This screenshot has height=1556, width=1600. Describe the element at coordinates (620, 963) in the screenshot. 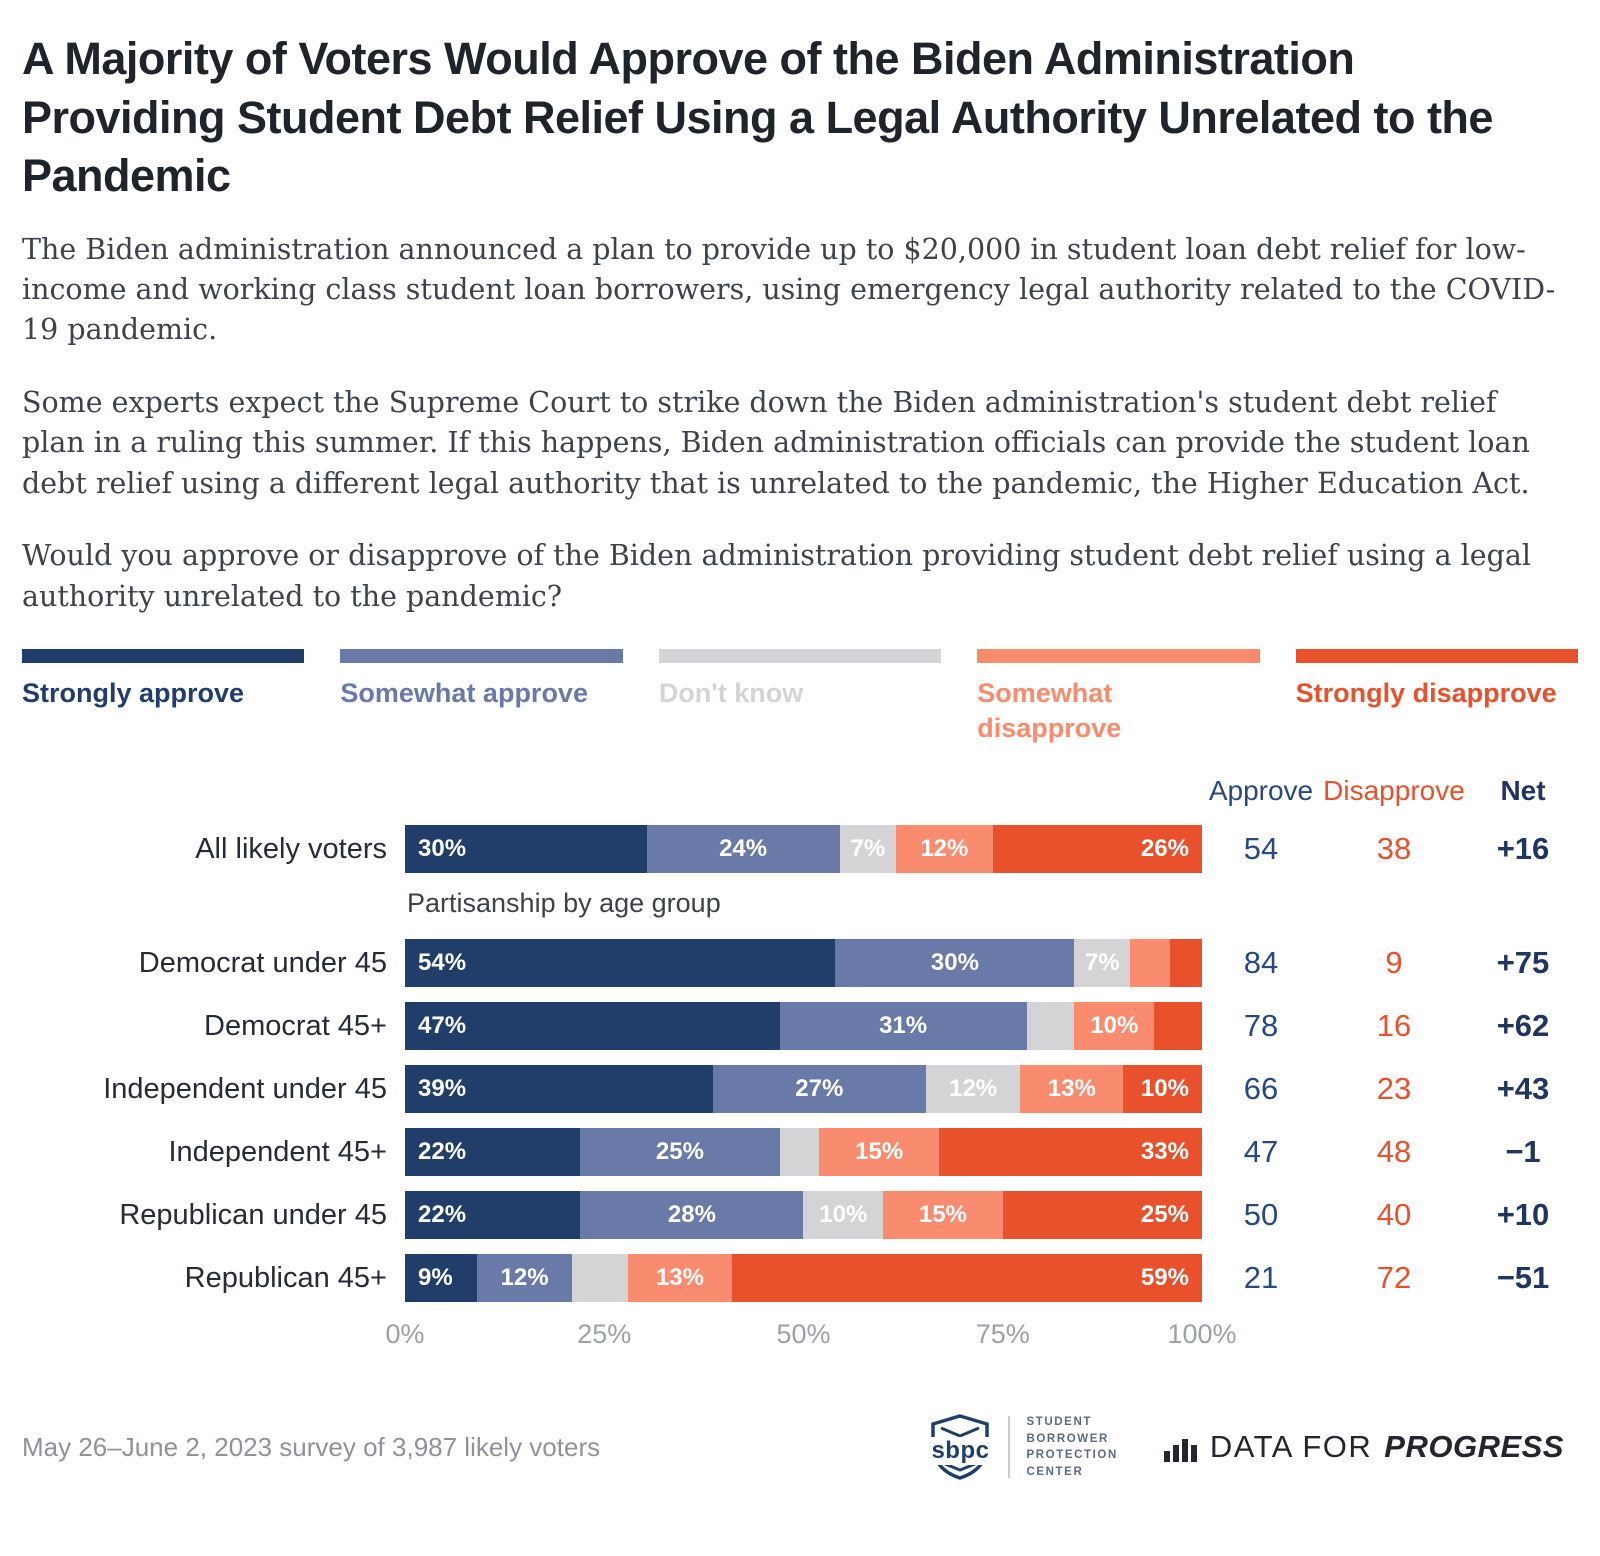

I see `bar-segment-strongly-approve: 54%` at that location.